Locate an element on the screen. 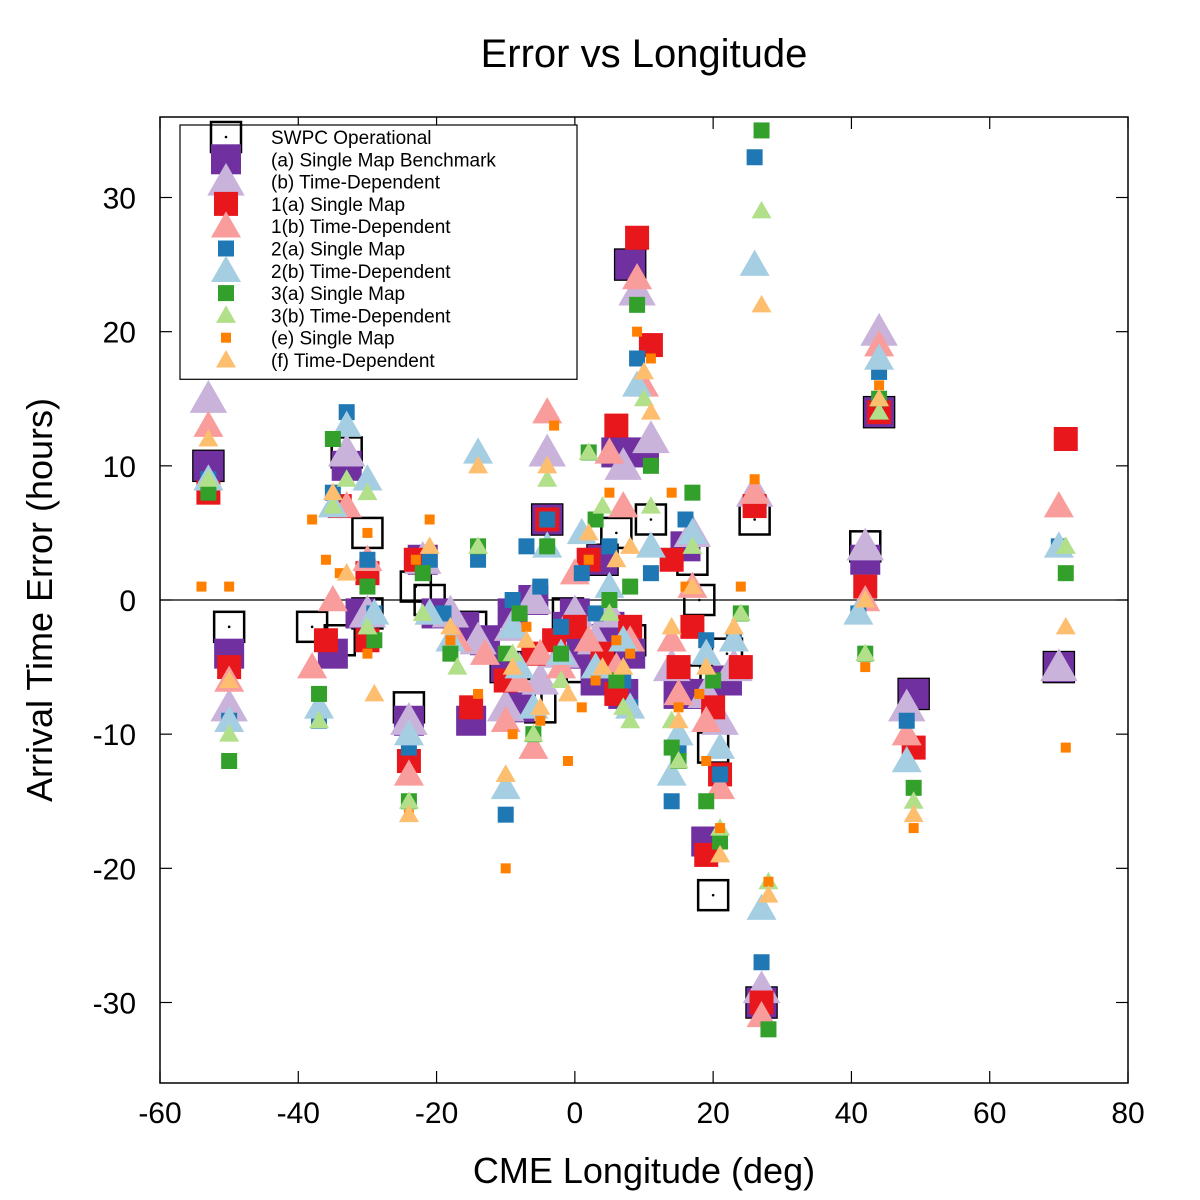  legend-item-7: 3(a) Single Map is located at coordinates (311, 294).